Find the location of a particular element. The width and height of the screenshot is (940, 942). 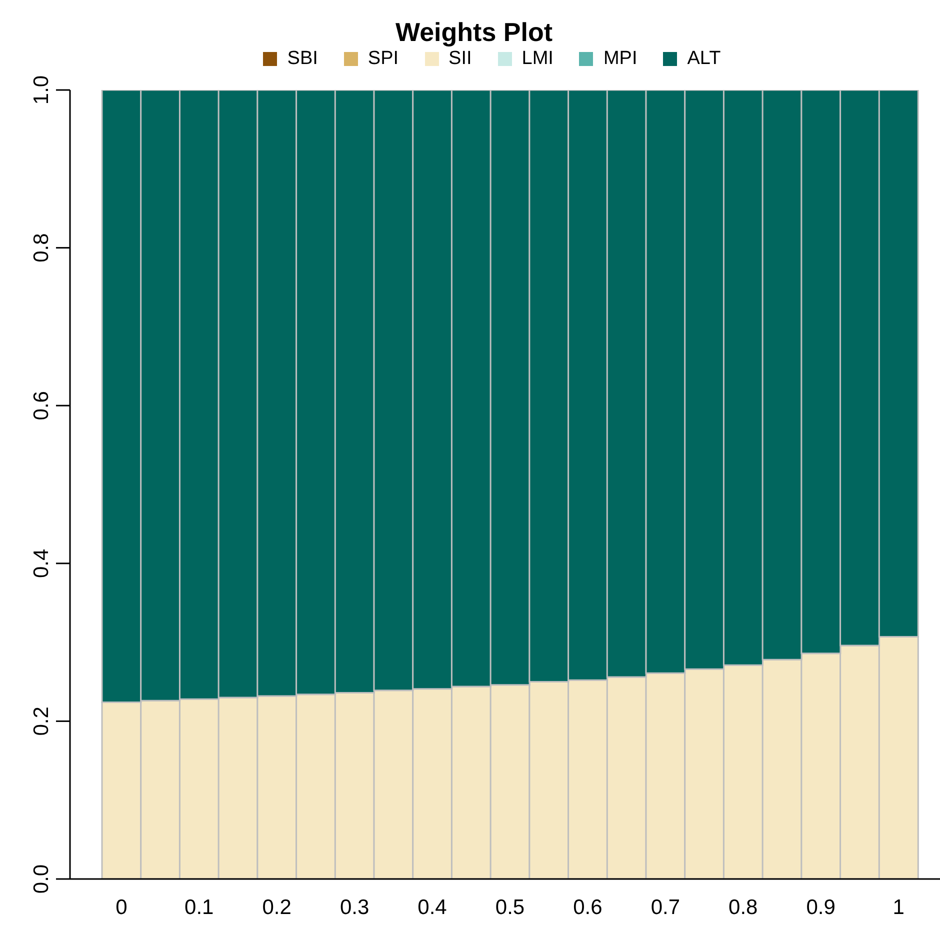

legend-label: SBI is located at coordinates (302, 59).